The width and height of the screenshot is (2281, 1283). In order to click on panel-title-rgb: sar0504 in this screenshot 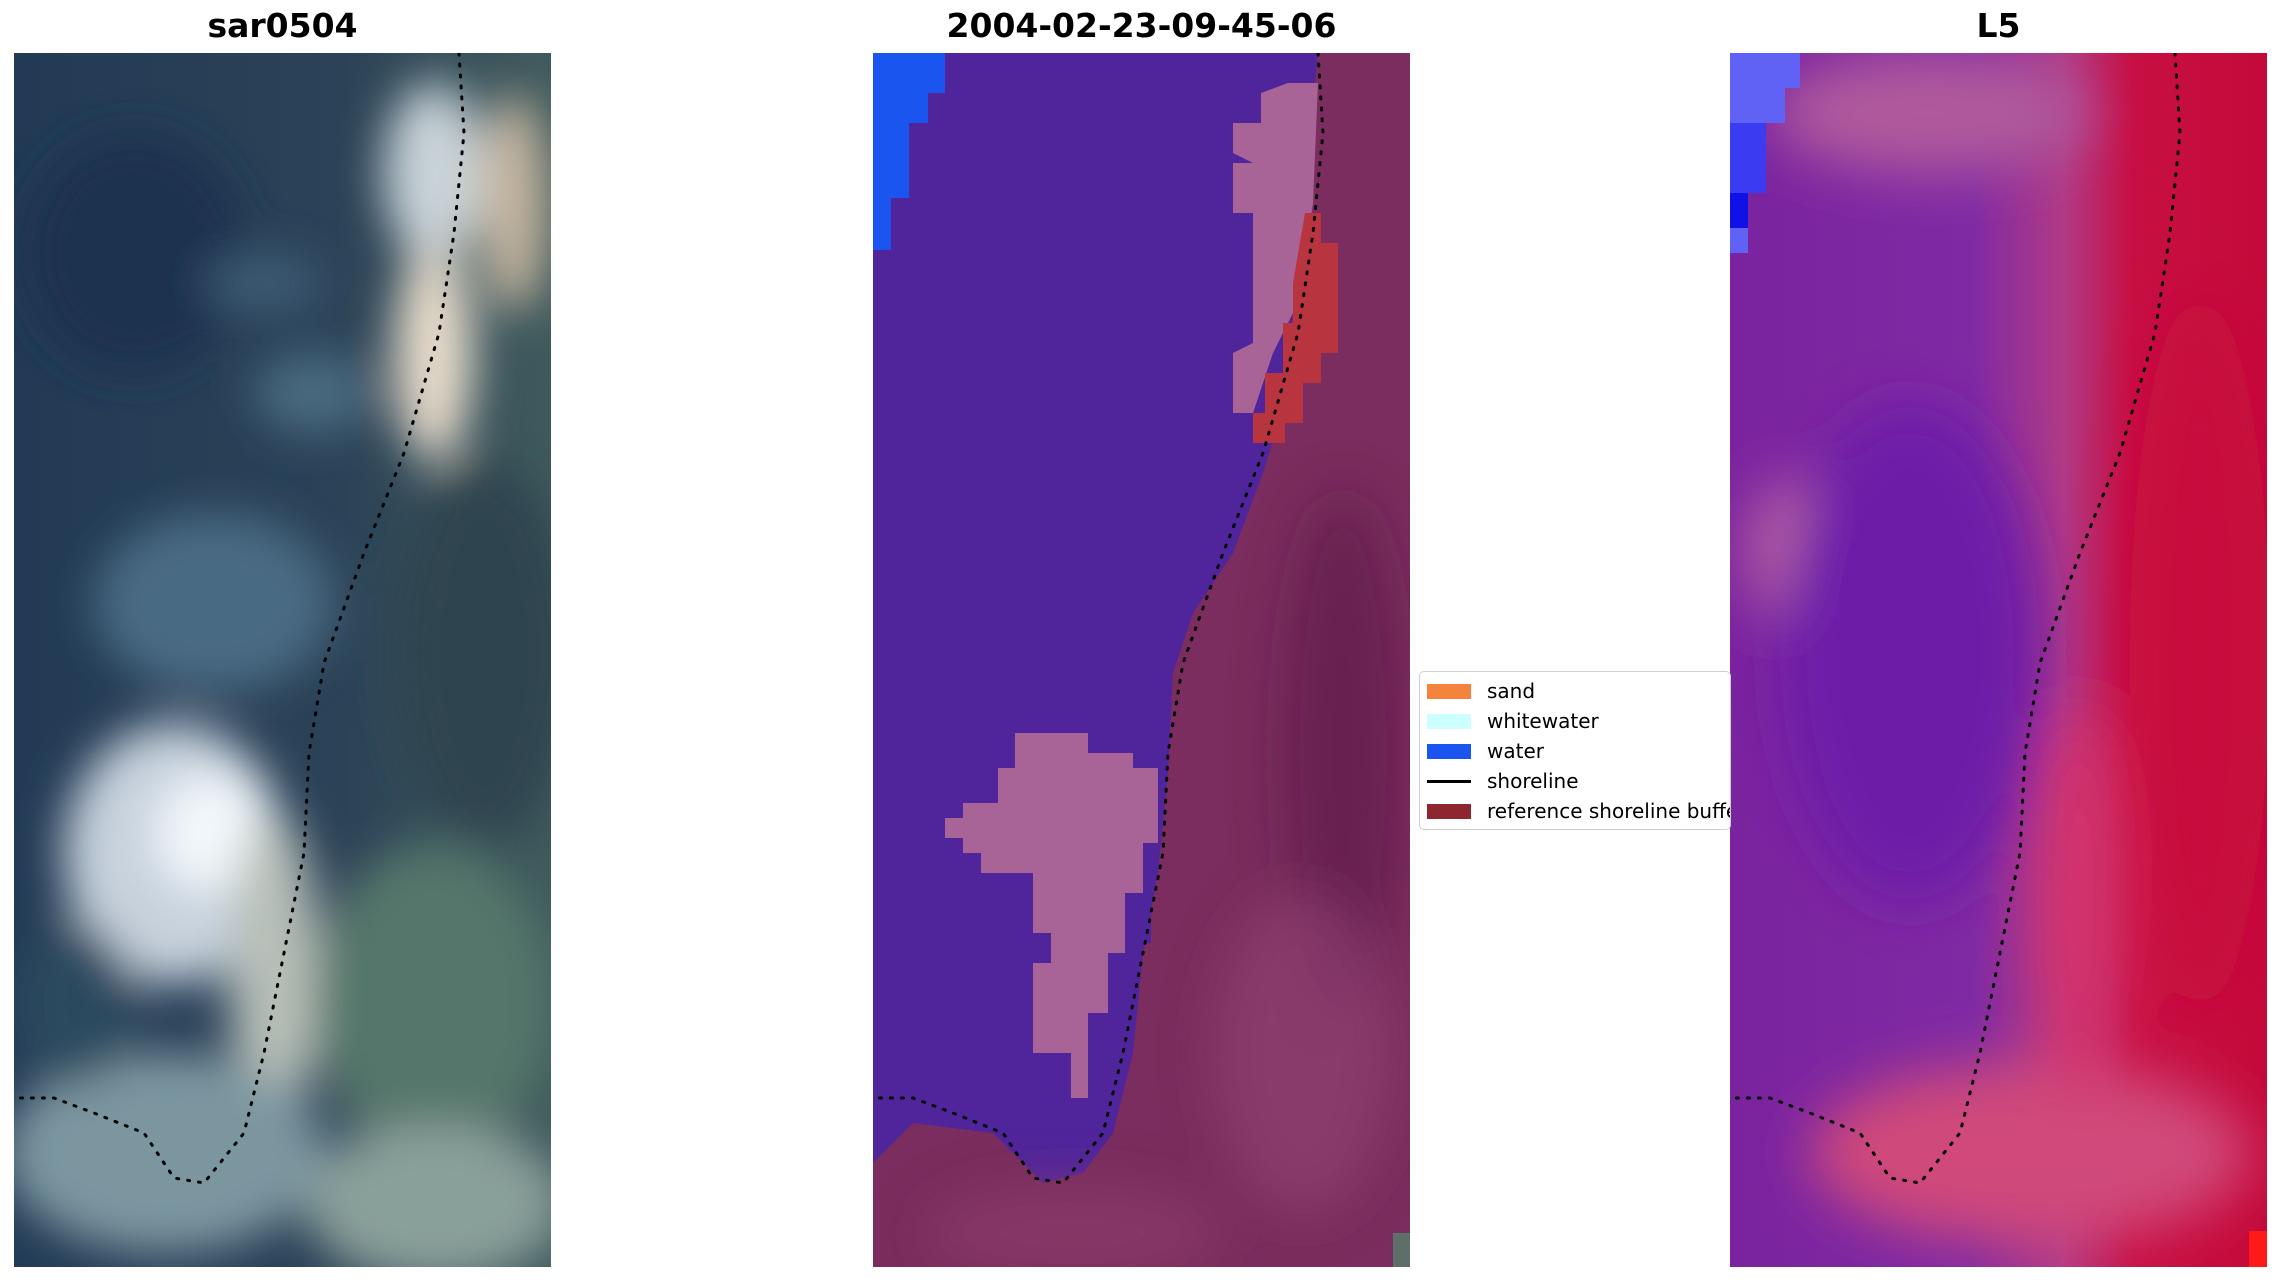, I will do `click(282, 25)`.